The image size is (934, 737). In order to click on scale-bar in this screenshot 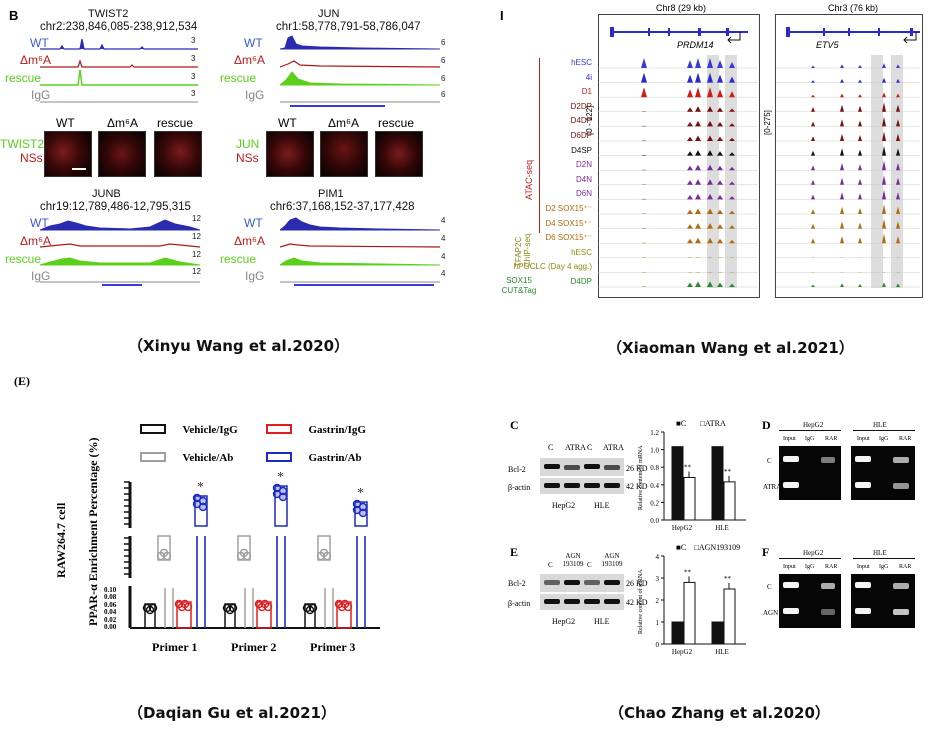, I will do `click(79, 169)`.